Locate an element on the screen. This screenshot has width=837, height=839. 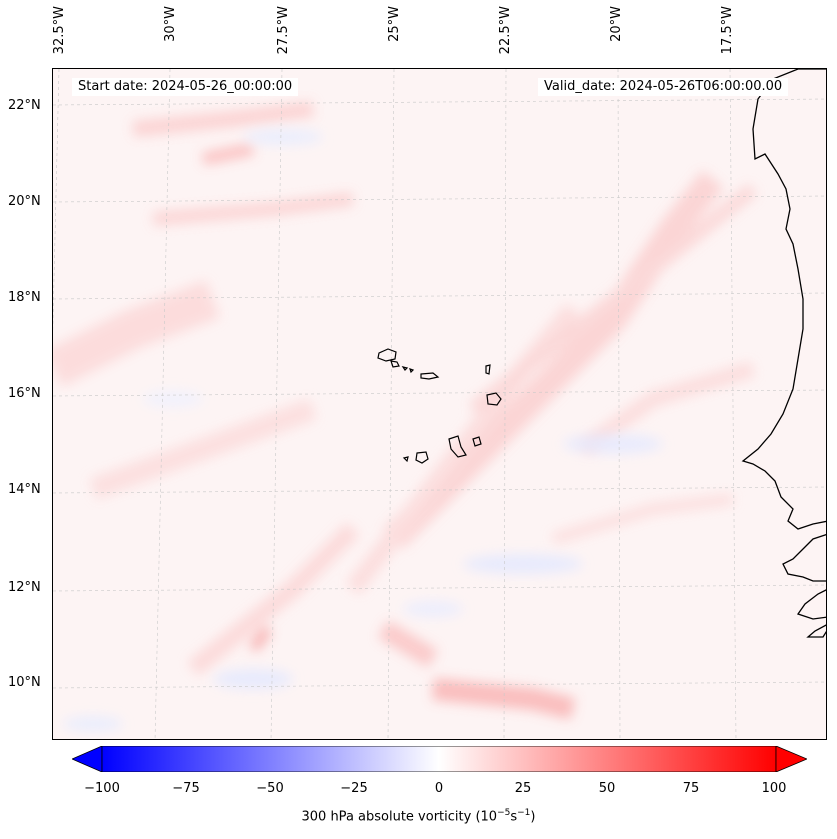
colorbar-tick: 25 is located at coordinates (523, 788).